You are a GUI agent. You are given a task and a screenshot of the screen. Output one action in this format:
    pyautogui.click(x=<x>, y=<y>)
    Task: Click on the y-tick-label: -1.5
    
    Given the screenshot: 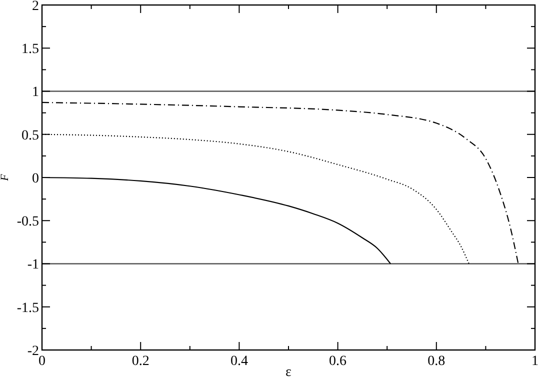 What is the action you would take?
    pyautogui.click(x=27, y=308)
    